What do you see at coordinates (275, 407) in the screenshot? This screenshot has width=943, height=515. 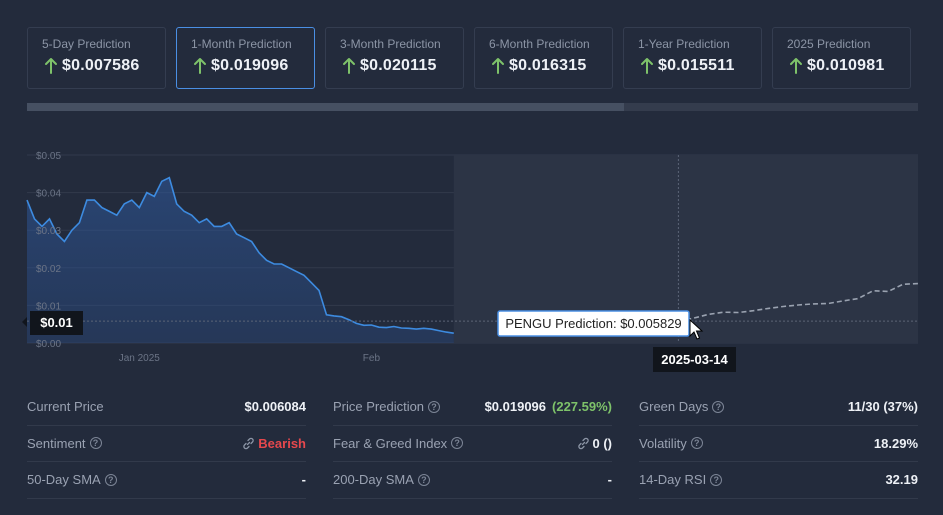 I see `stat-value: $0.006084` at bounding box center [275, 407].